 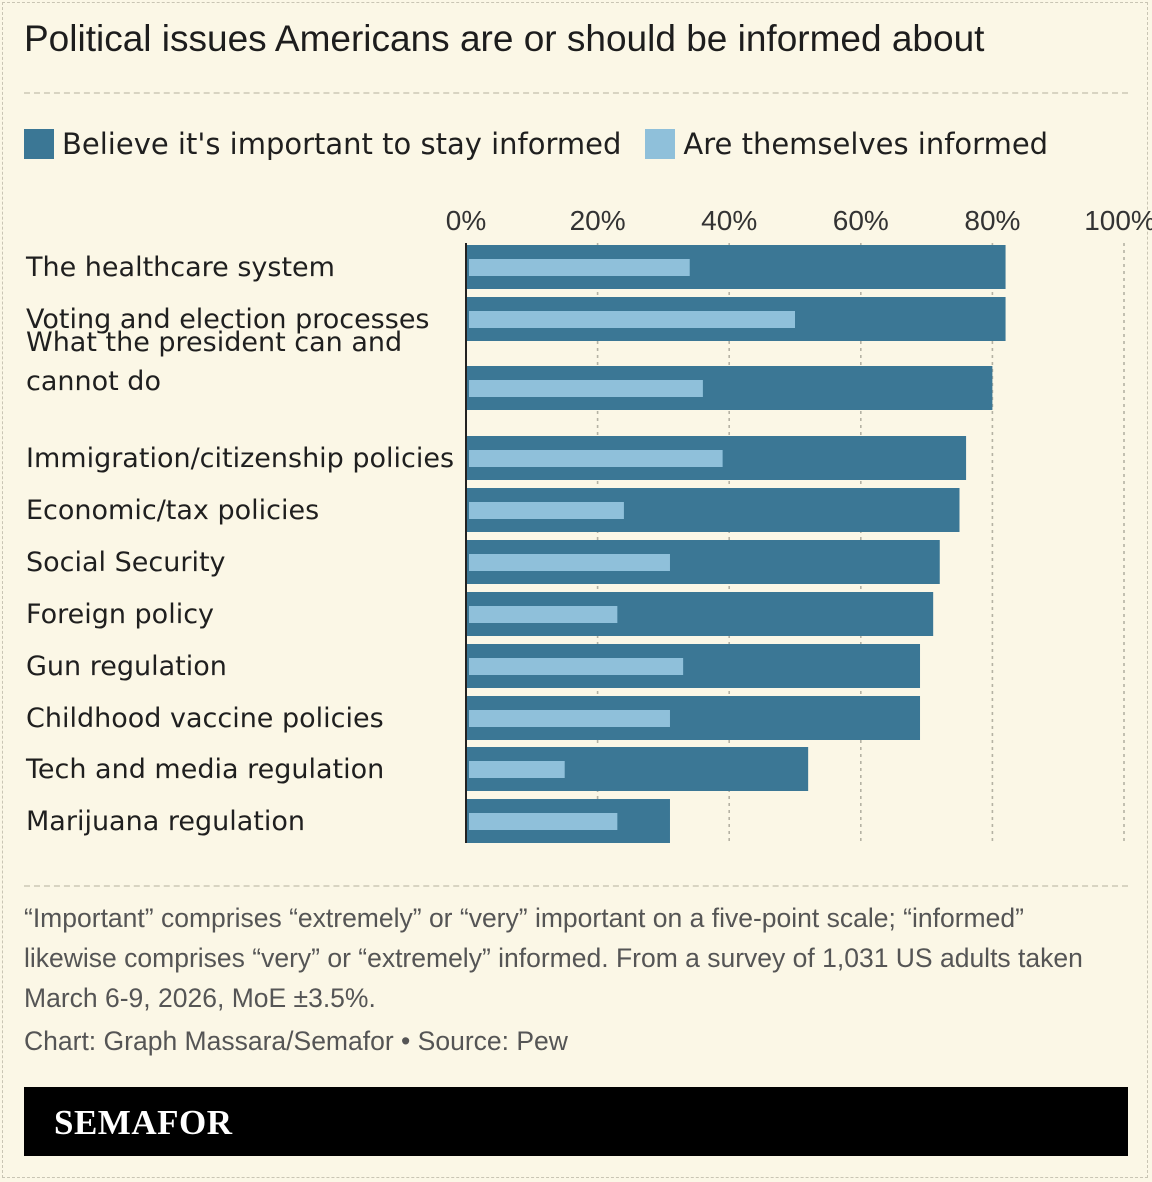 I want to click on category-label: Economic/tax policies, so click(x=172, y=510).